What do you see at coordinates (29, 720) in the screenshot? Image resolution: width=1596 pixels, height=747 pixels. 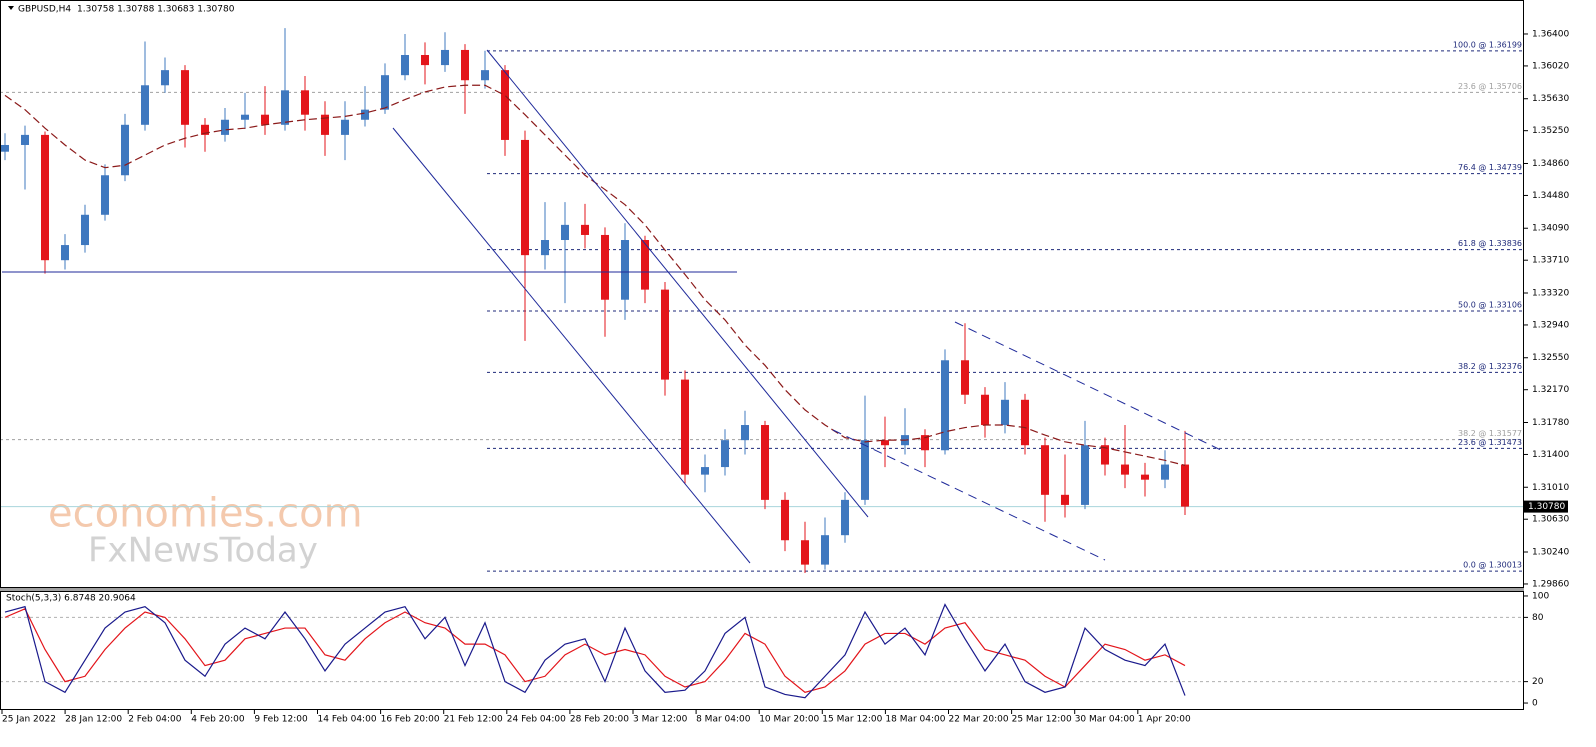 I see `x-tick-label: 25 Jan 2022` at bounding box center [29, 720].